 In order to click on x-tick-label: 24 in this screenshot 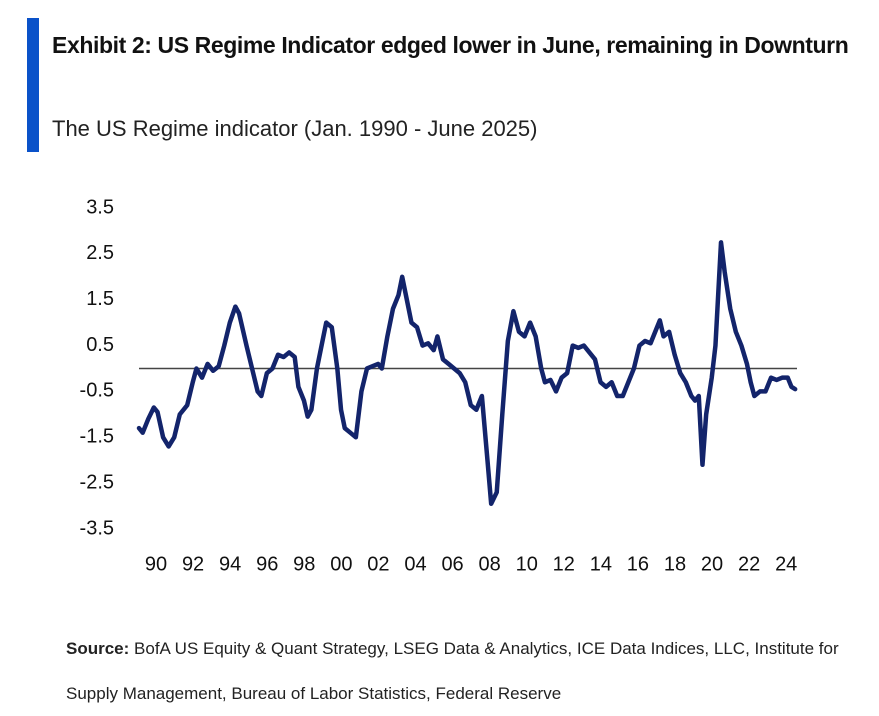, I will do `click(786, 564)`.